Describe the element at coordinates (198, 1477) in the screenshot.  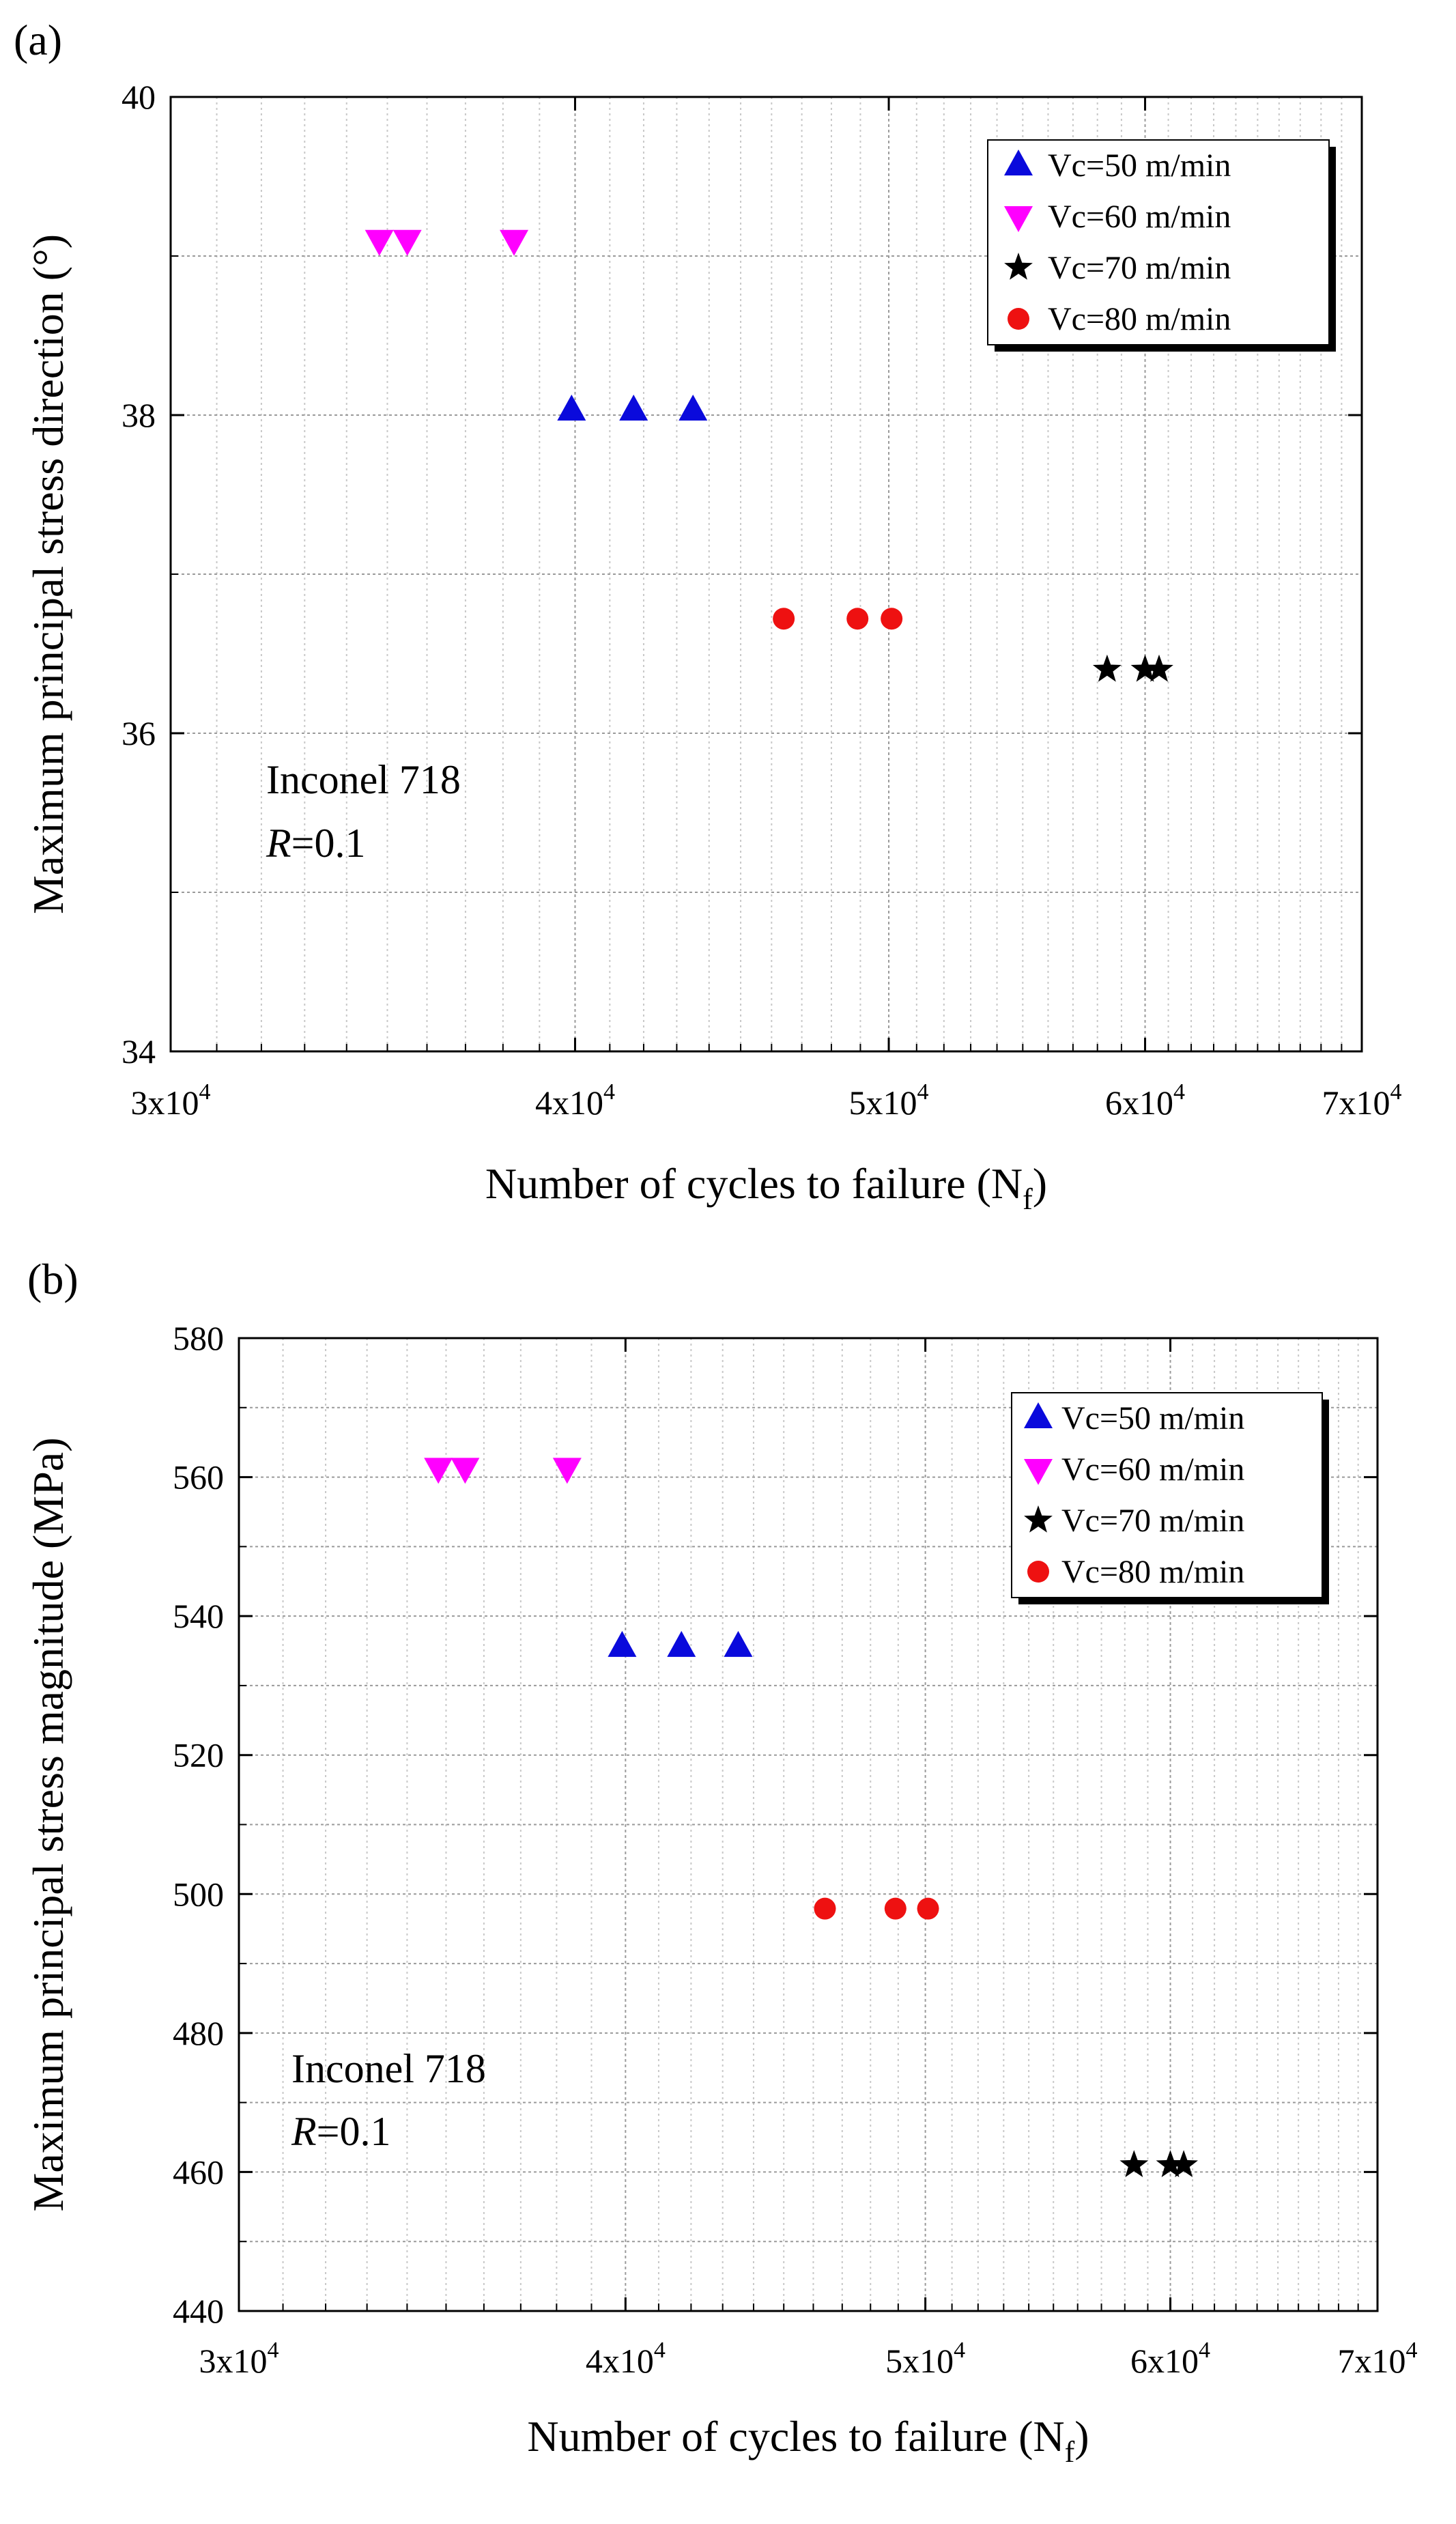
I see `y-tick-label: 560` at that location.